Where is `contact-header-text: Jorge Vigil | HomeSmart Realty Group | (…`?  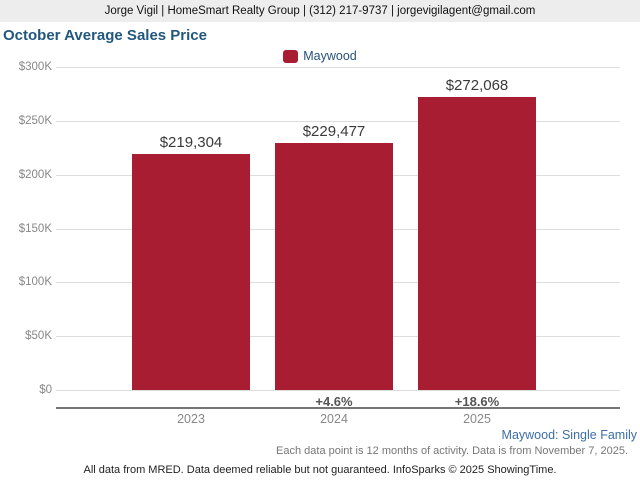
contact-header-text: Jorge Vigil | HomeSmart Realty Group | (… is located at coordinates (320, 11).